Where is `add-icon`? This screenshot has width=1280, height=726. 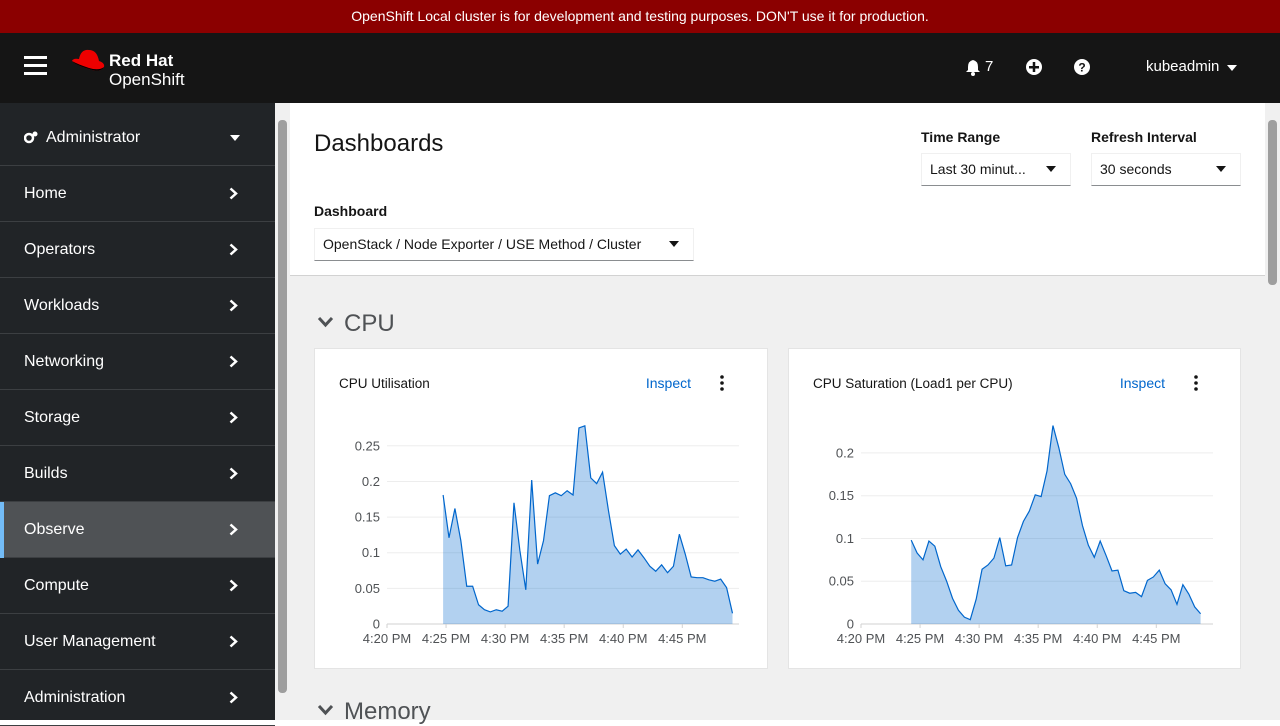
add-icon is located at coordinates (1034, 67).